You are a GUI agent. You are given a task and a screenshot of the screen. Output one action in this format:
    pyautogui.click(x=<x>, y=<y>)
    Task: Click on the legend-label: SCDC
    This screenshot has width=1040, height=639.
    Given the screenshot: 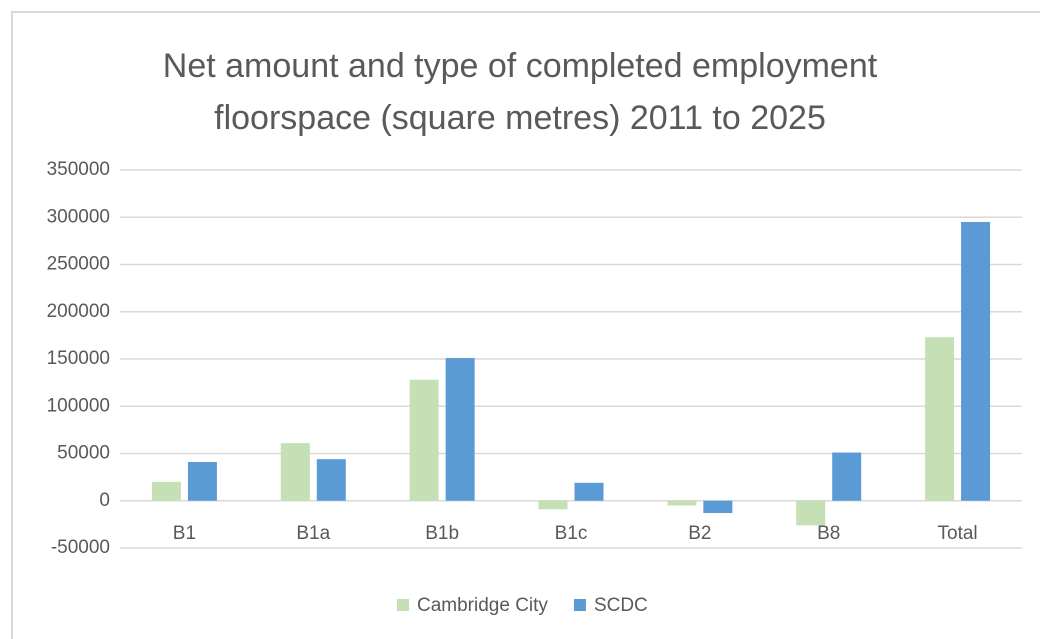 What is the action you would take?
    pyautogui.click(x=621, y=605)
    